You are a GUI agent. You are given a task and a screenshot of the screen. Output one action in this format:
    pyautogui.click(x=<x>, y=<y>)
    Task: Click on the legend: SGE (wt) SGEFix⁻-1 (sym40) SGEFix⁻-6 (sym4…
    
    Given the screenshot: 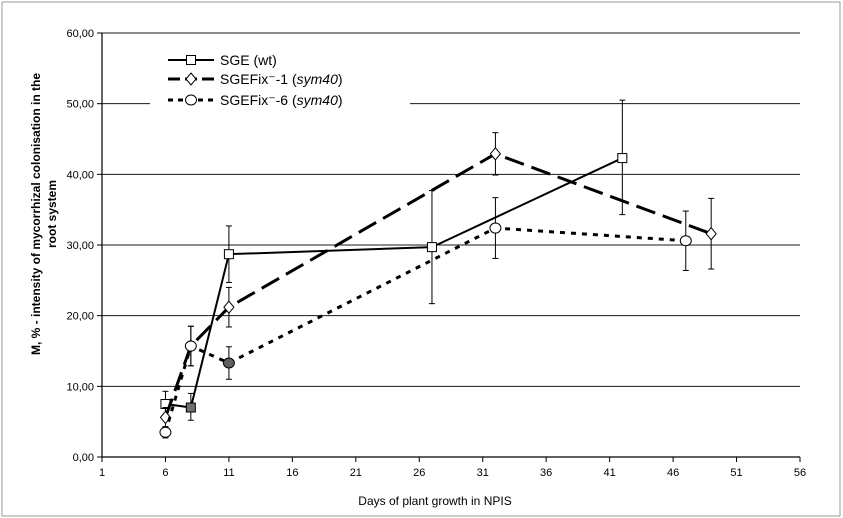 What is the action you would take?
    pyautogui.click(x=280, y=82)
    